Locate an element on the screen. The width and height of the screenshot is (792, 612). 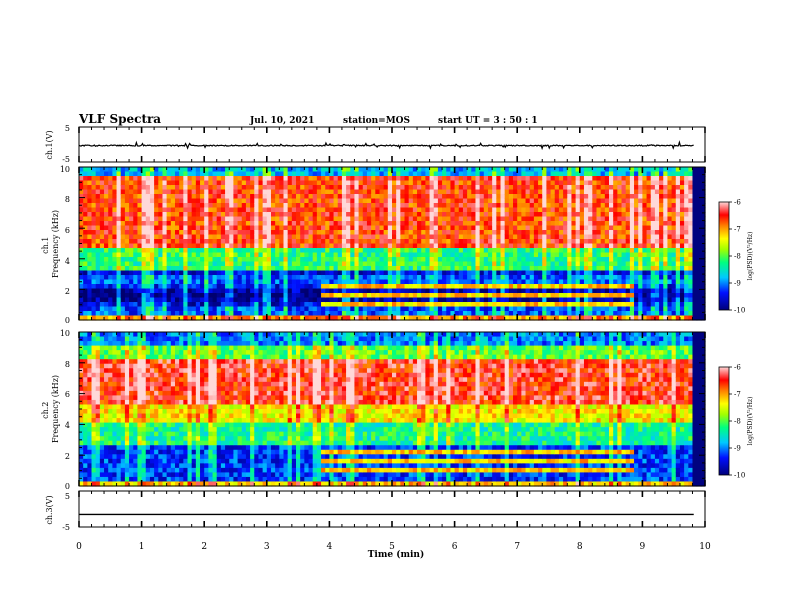
x-tick-label-8: 8 is located at coordinates (580, 547).